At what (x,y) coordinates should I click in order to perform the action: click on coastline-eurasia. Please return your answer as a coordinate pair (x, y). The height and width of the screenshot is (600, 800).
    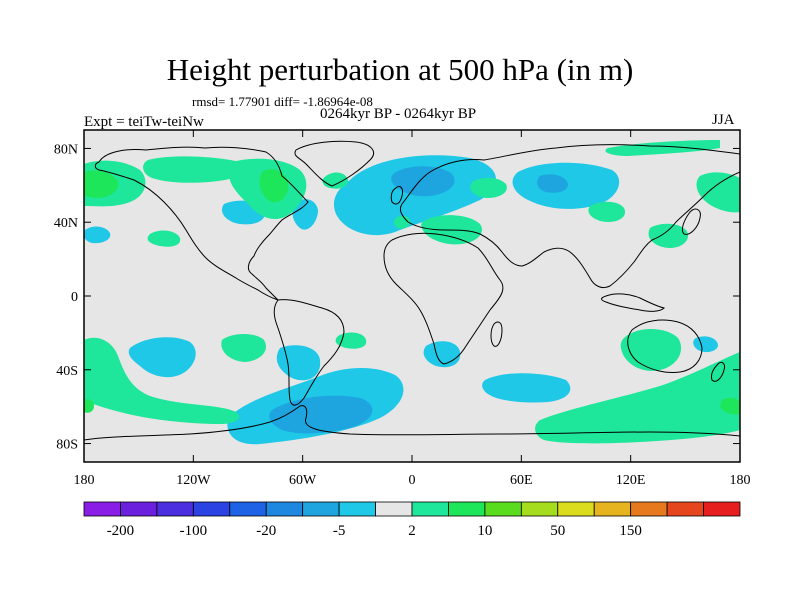
    Looking at the image, I should click on (569, 216).